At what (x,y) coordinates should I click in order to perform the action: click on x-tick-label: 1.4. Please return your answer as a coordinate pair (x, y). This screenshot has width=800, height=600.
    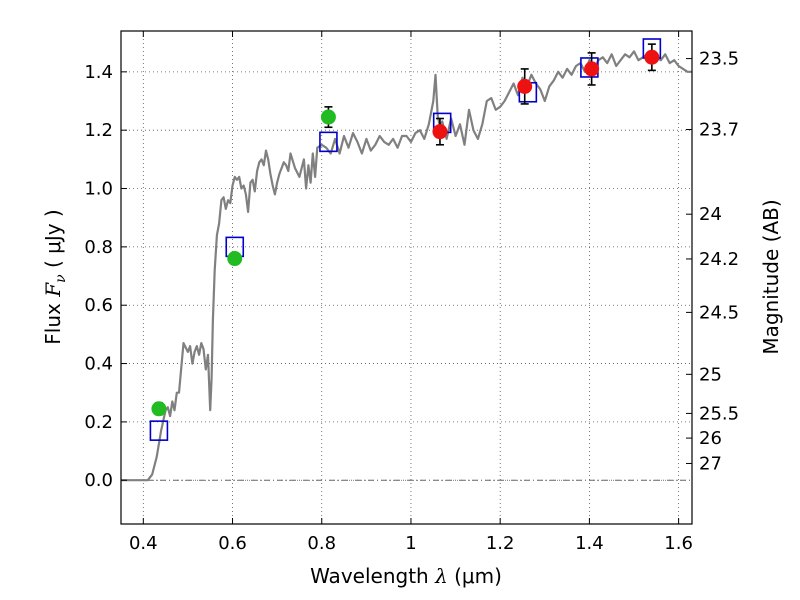
    Looking at the image, I should click on (589, 543).